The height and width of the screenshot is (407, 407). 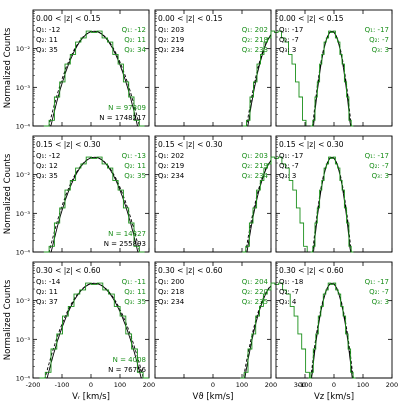 What do you see at coordinates (134, 282) in the screenshot?
I see `data-quartile: Q₁: -11` at bounding box center [134, 282].